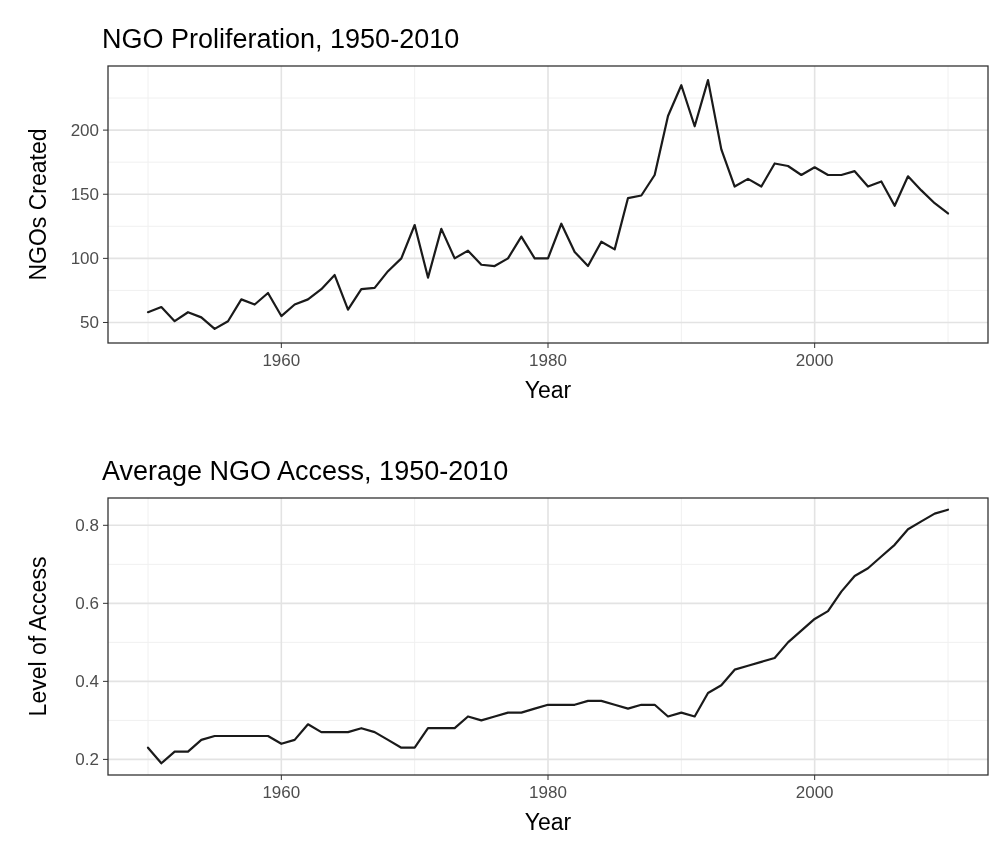 This screenshot has width=1007, height=850. What do you see at coordinates (84, 259) in the screenshot?
I see `y-tick-label: 100` at bounding box center [84, 259].